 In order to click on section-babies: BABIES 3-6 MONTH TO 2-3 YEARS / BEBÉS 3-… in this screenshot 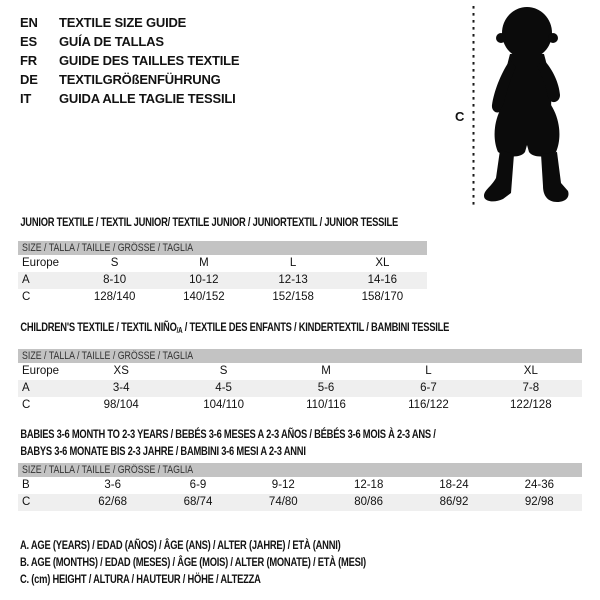, I will do `click(300, 468)`.